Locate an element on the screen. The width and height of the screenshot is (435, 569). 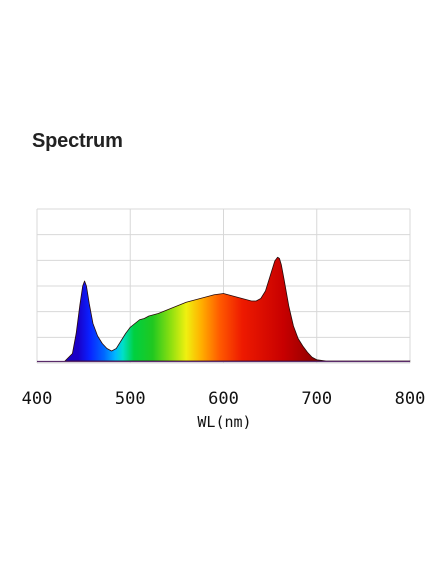
x-tick-label: 800 is located at coordinates (410, 399).